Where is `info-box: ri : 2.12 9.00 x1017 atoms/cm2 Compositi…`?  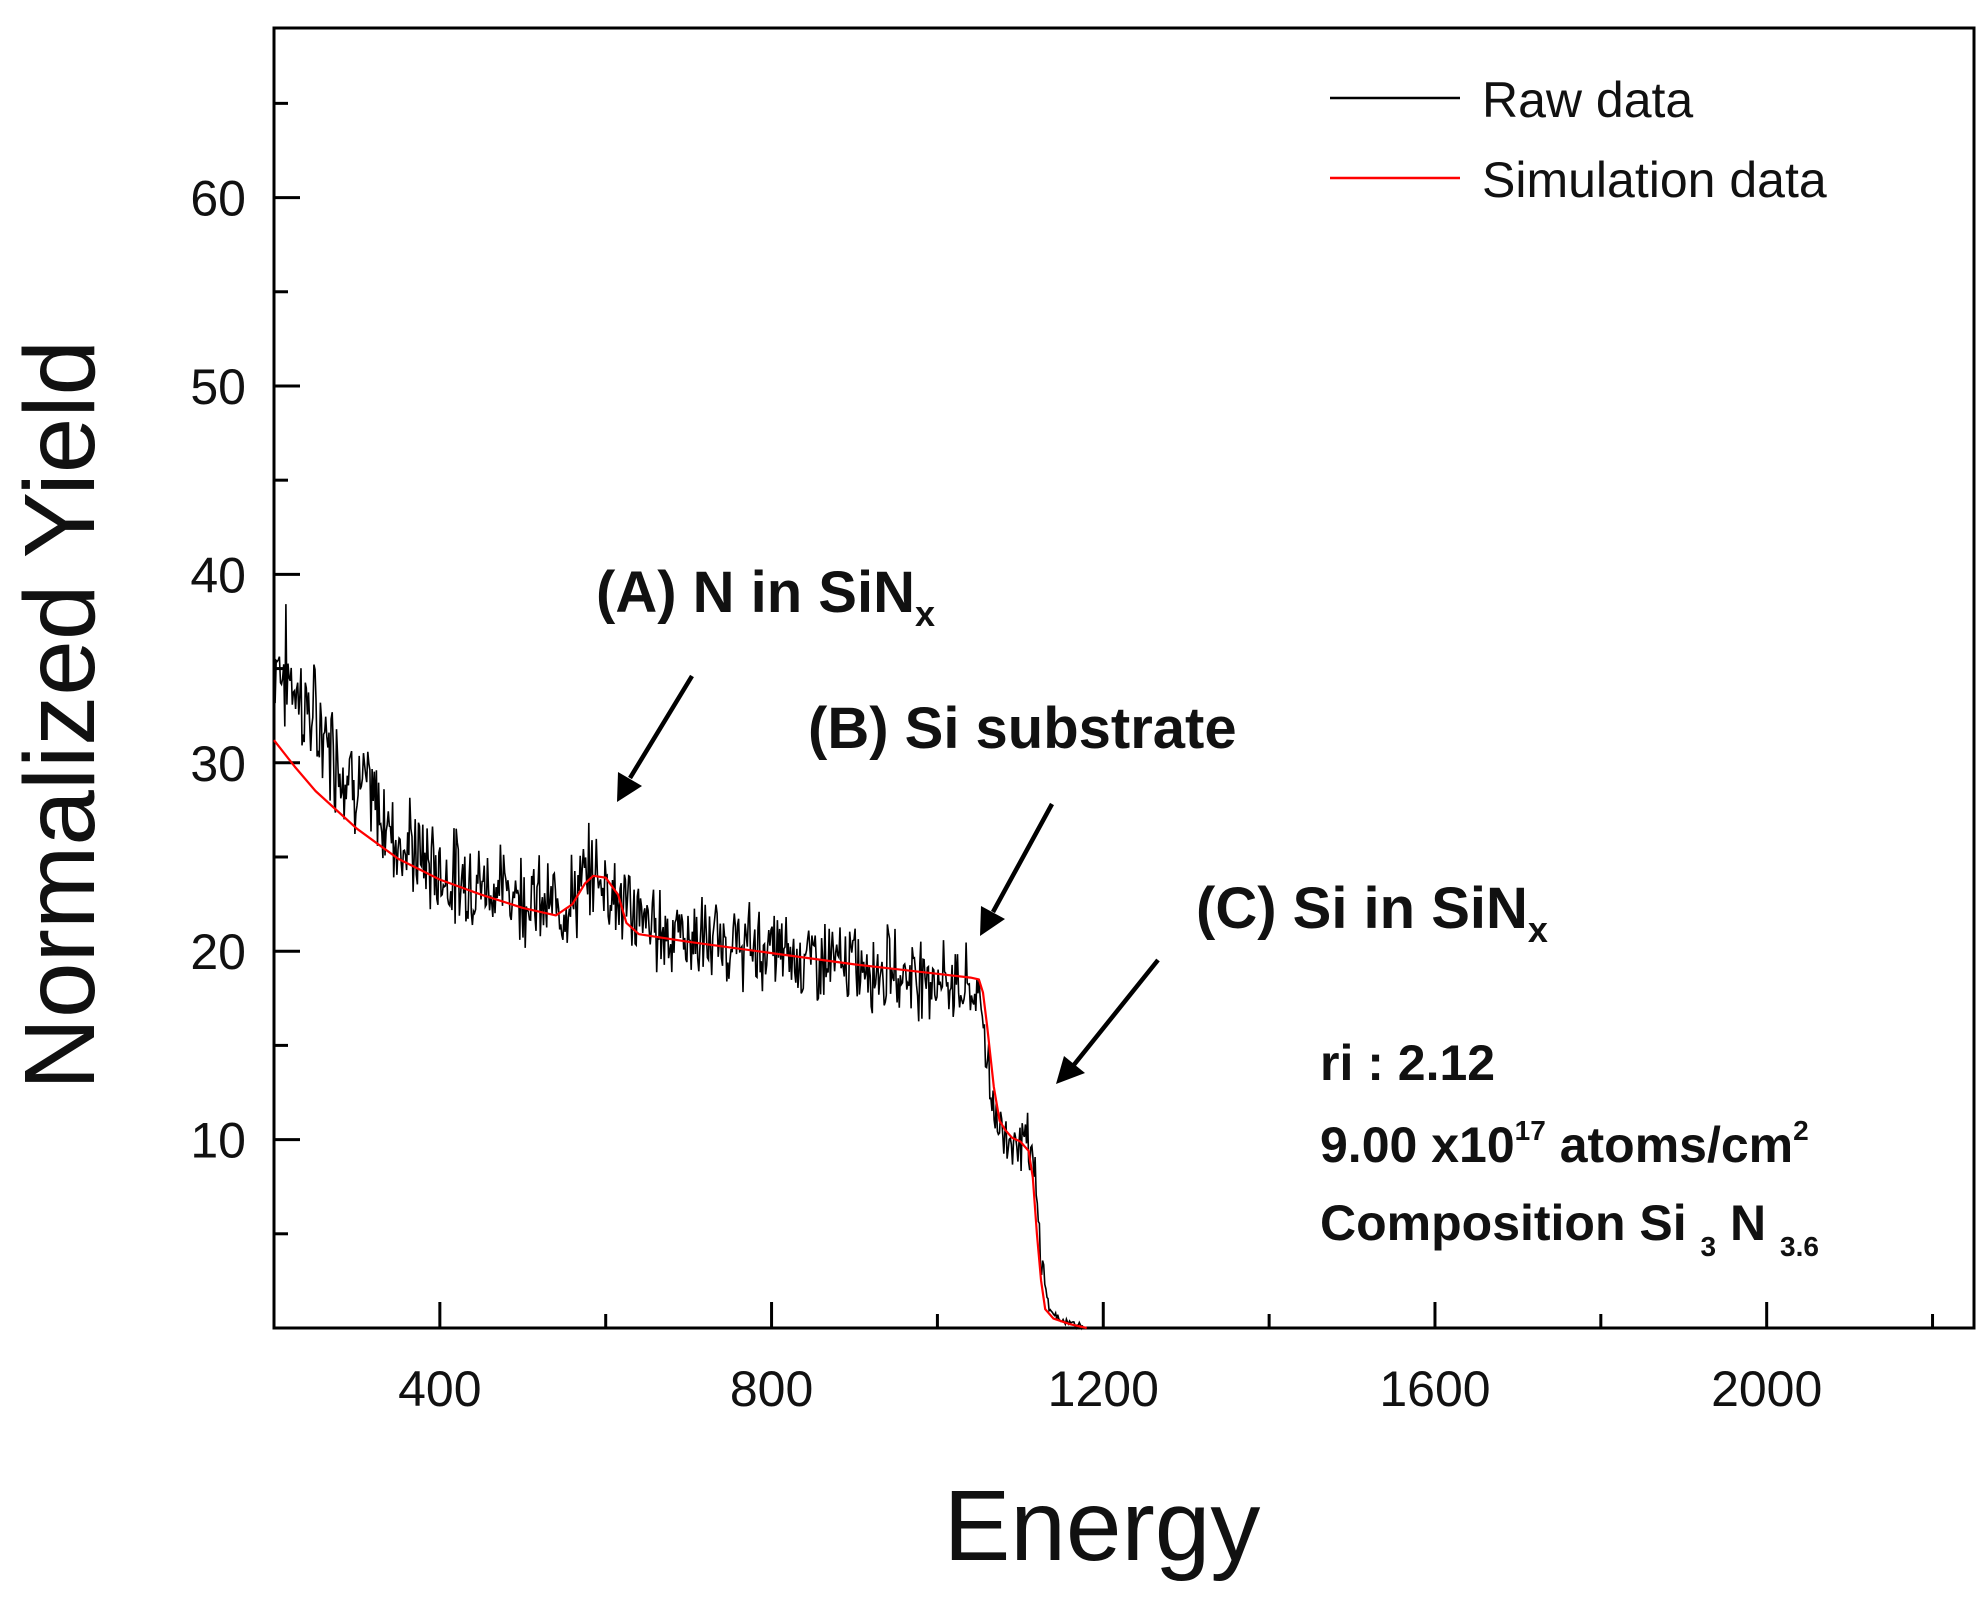
info-box: ri : 2.12 9.00 x1017 atoms/cm2 Compositi… is located at coordinates (1569, 1148).